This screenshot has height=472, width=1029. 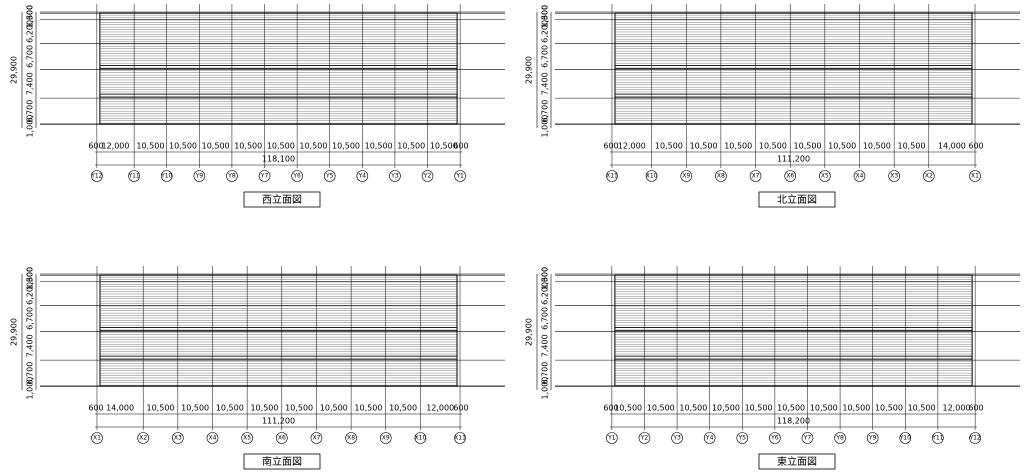 I want to click on grid-label: X2, so click(x=929, y=176).